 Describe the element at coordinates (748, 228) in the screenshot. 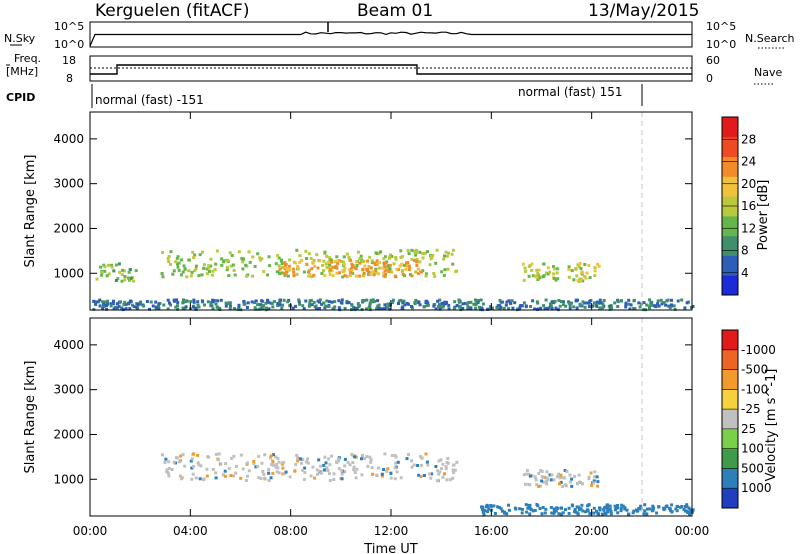

I see `colorbar-tick-label: 12` at that location.